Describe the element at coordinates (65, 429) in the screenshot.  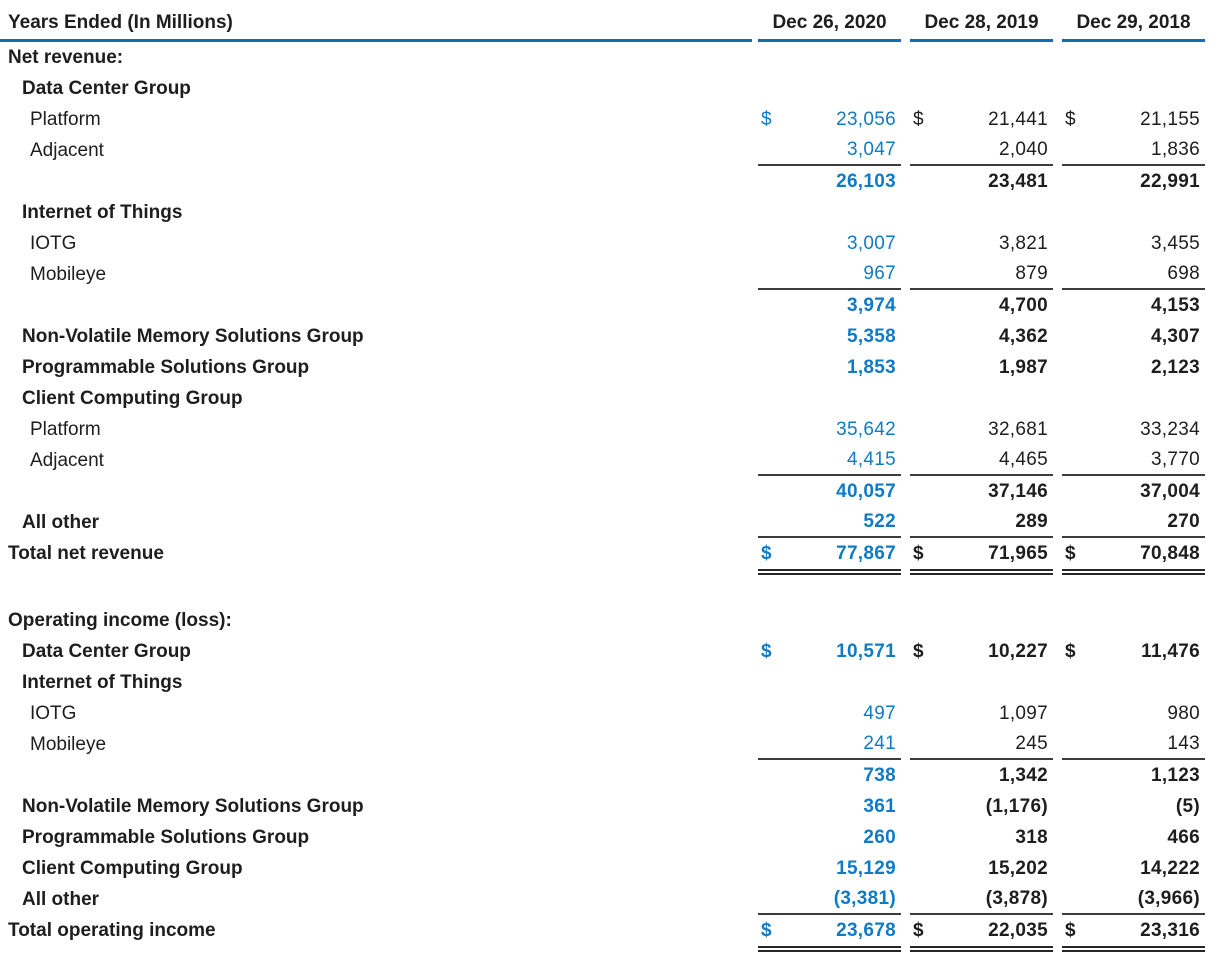
I see `row-label: Platform` at that location.